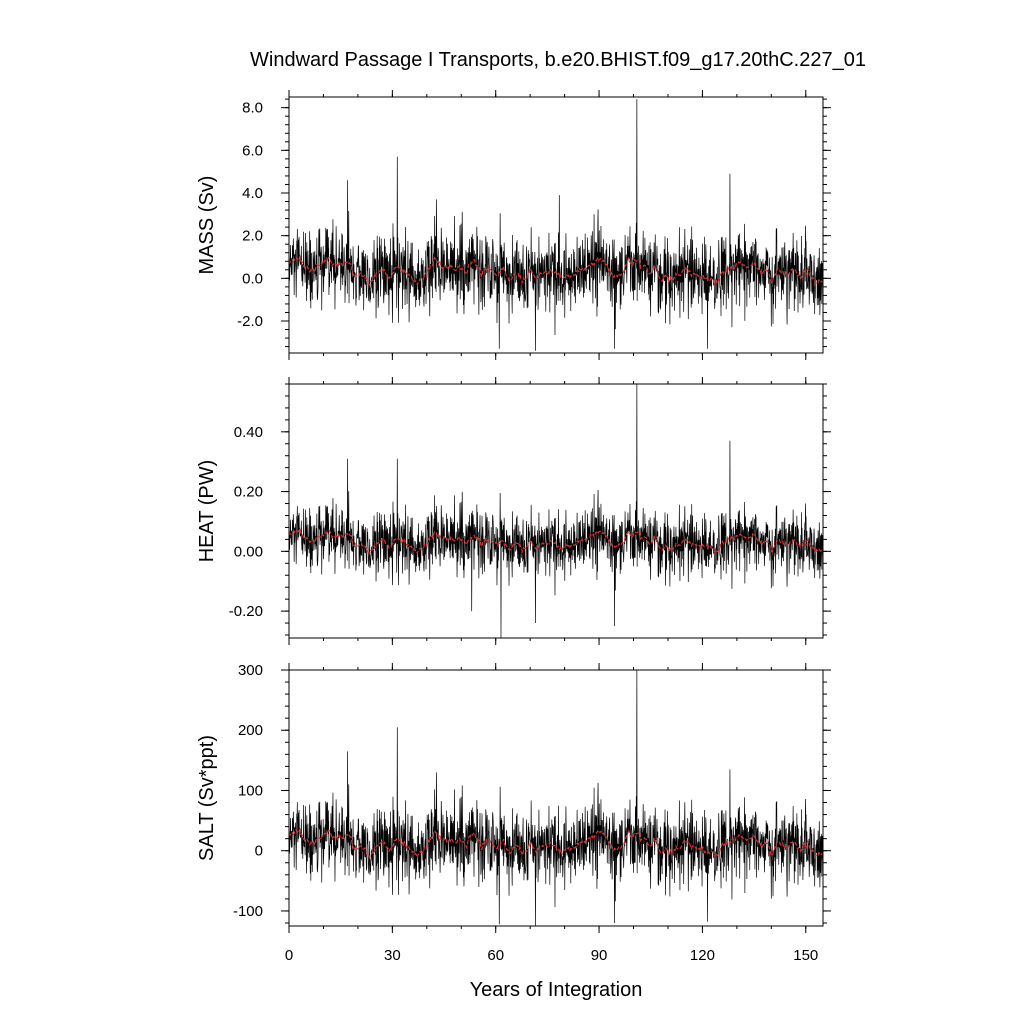 The image size is (1024, 1024). I want to click on x-axis-label: Years of Integration, so click(556, 990).